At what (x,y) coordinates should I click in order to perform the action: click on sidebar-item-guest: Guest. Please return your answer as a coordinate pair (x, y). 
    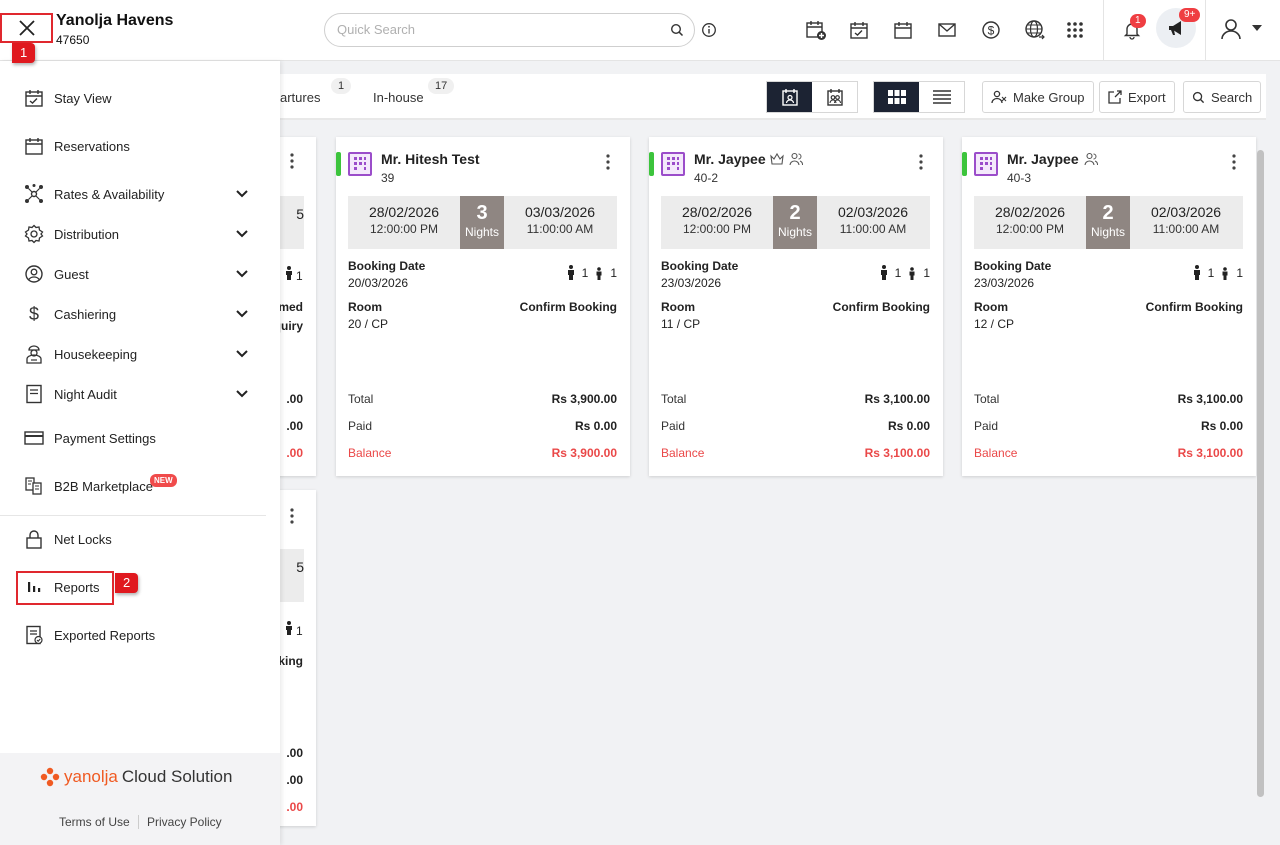
    Looking at the image, I should click on (133, 274).